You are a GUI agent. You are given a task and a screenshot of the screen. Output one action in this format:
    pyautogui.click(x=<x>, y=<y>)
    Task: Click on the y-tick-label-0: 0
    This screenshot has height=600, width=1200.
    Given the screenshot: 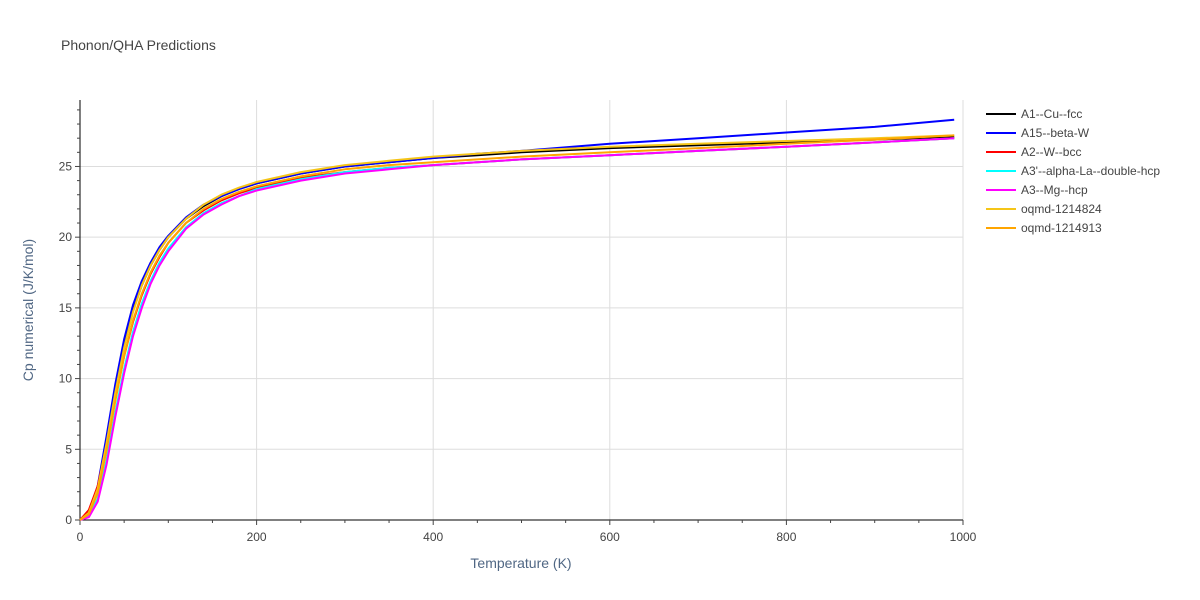 What is the action you would take?
    pyautogui.click(x=68, y=520)
    